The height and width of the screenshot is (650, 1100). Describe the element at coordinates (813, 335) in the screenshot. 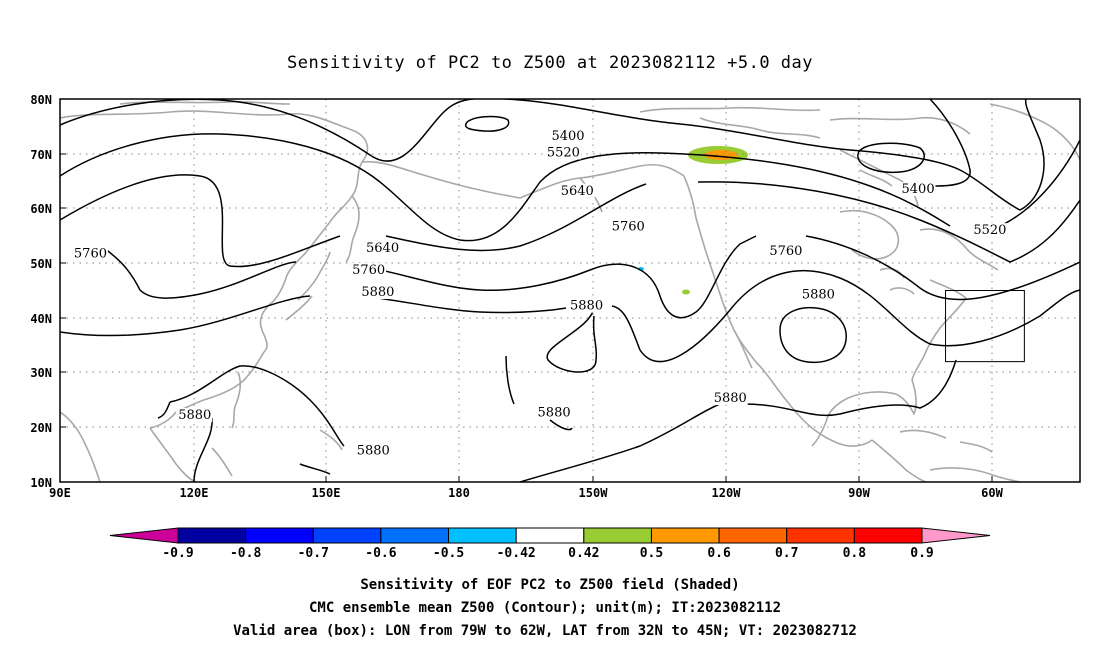

I see `contour-5880-subtropical-high` at that location.